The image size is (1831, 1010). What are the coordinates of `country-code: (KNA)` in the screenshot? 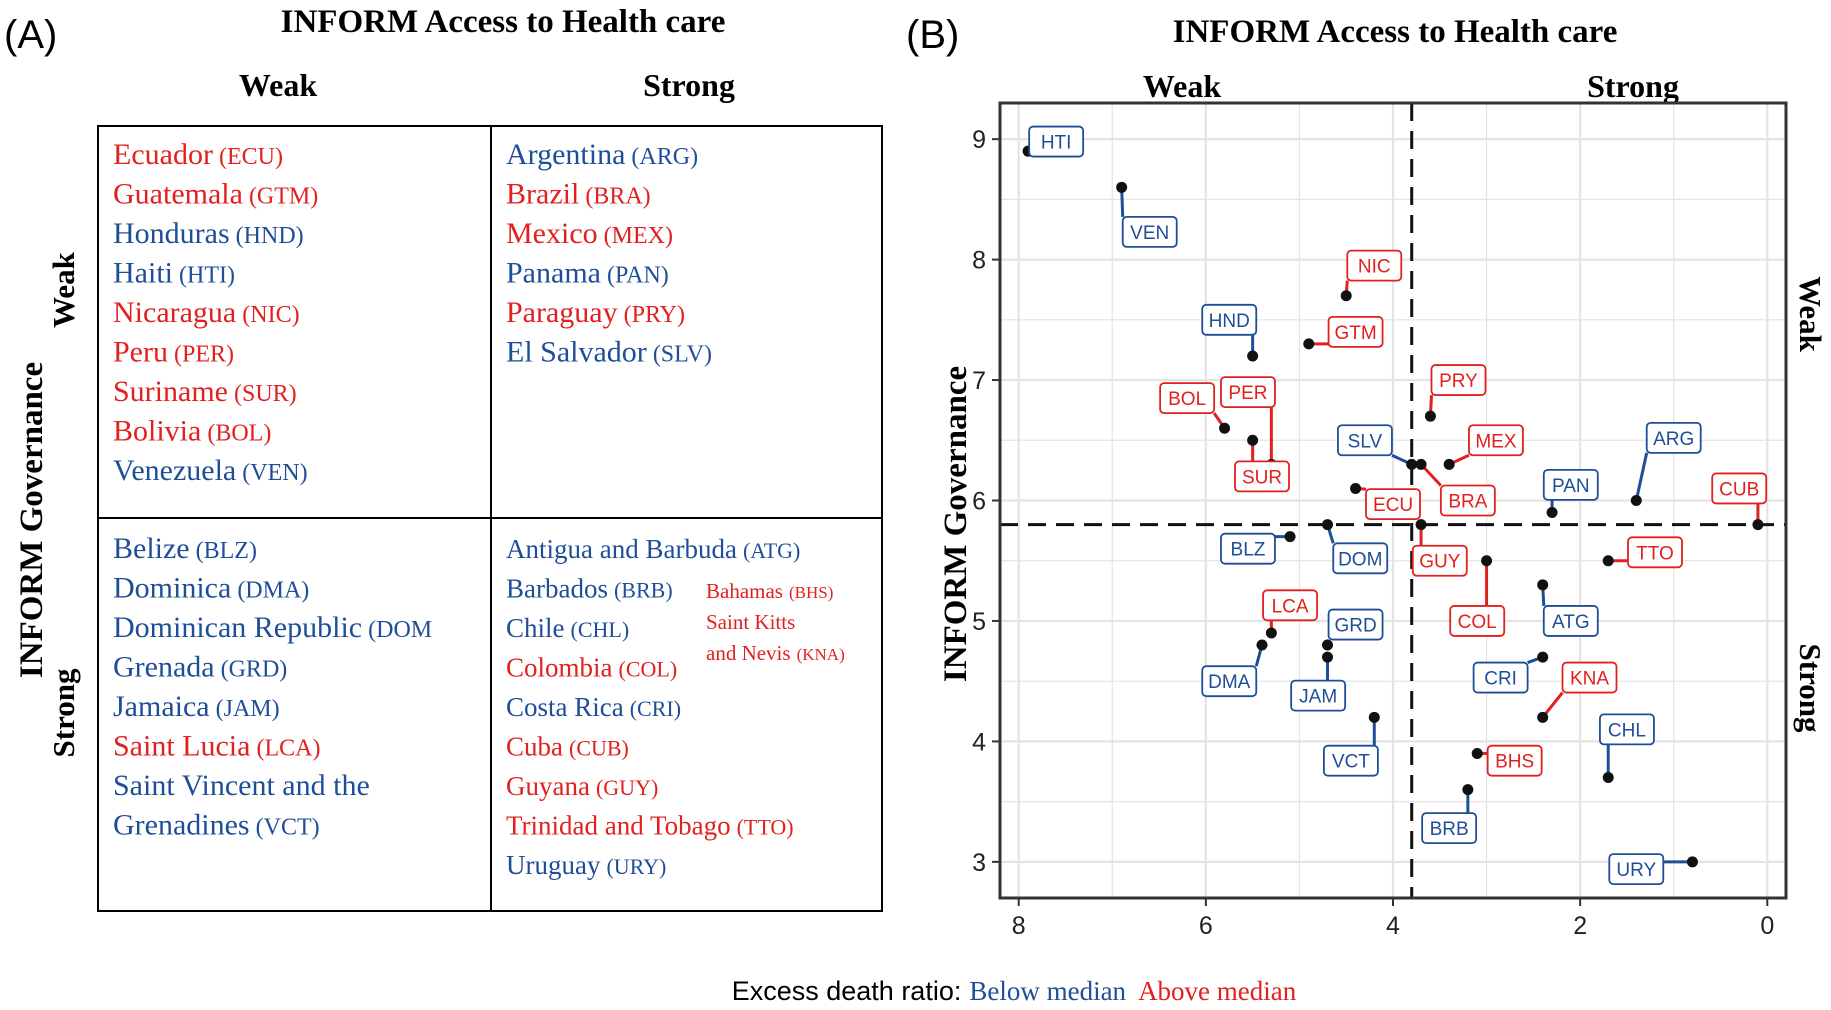 It's located at (821, 654).